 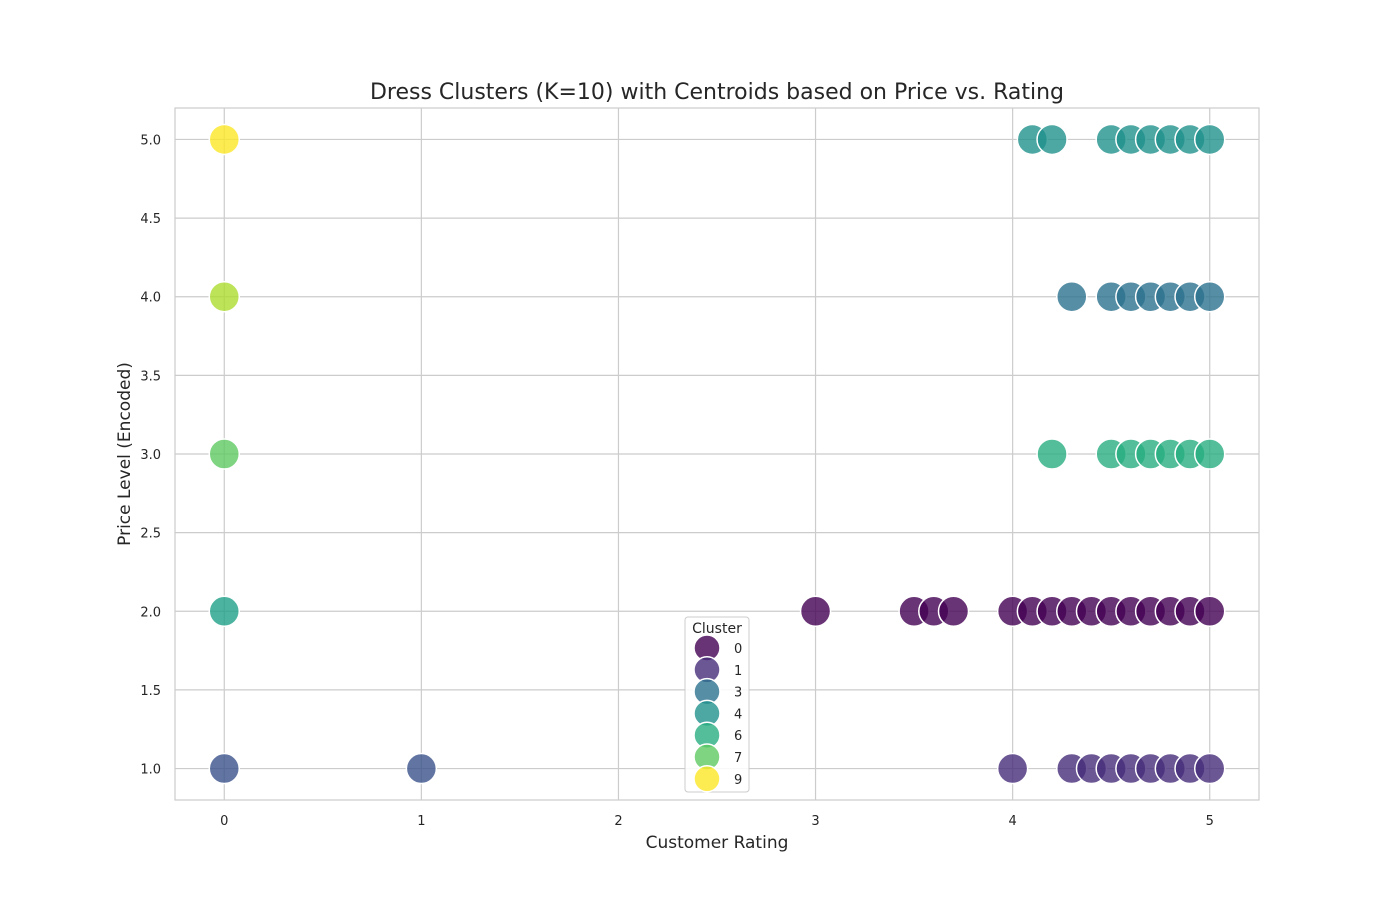 I want to click on y-tick-label: 5.0, so click(x=150, y=140).